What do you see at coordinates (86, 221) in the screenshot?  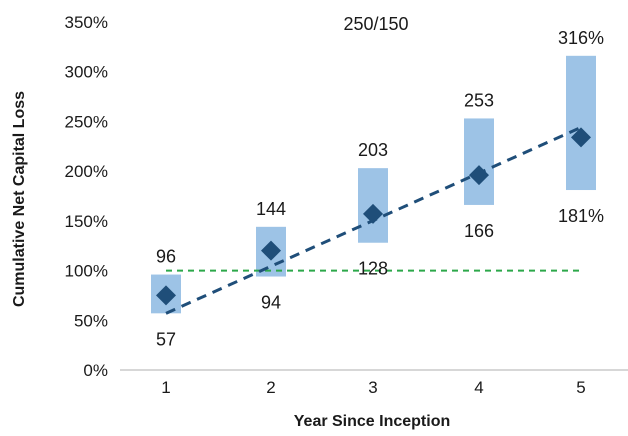 I see `y-tick-label: 150%` at bounding box center [86, 221].